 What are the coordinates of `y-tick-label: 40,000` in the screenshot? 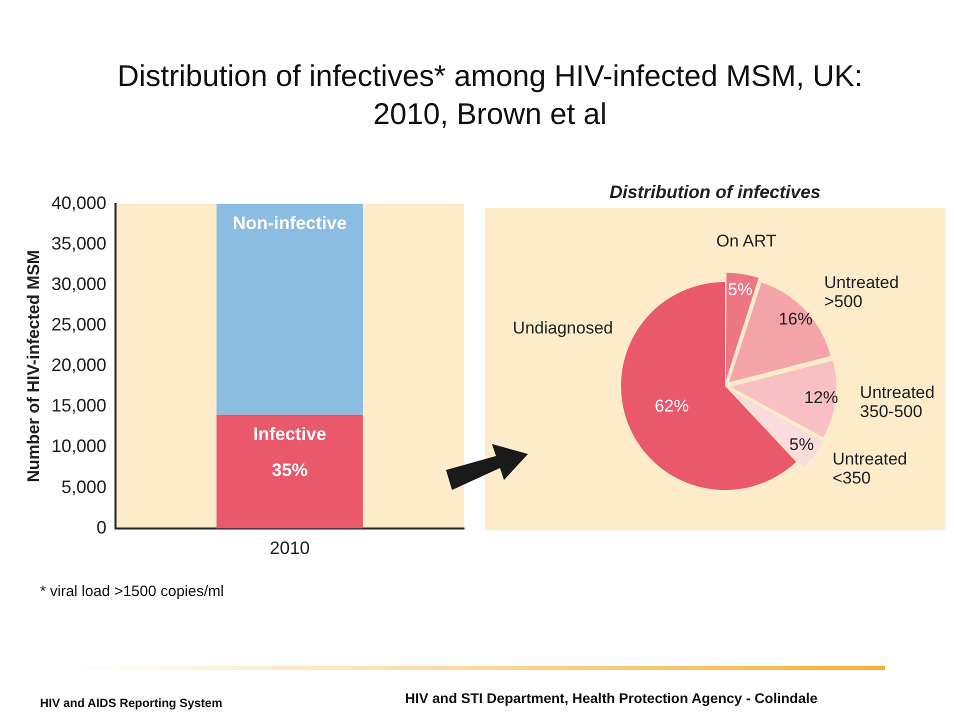 It's located at (78, 202).